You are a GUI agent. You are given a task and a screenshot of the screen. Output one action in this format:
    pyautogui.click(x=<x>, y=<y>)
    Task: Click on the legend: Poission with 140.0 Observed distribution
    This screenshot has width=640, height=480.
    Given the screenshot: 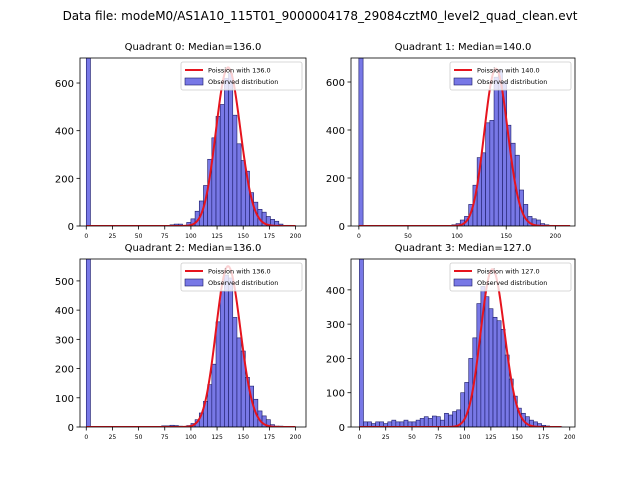 What is the action you would take?
    pyautogui.click(x=510, y=76)
    